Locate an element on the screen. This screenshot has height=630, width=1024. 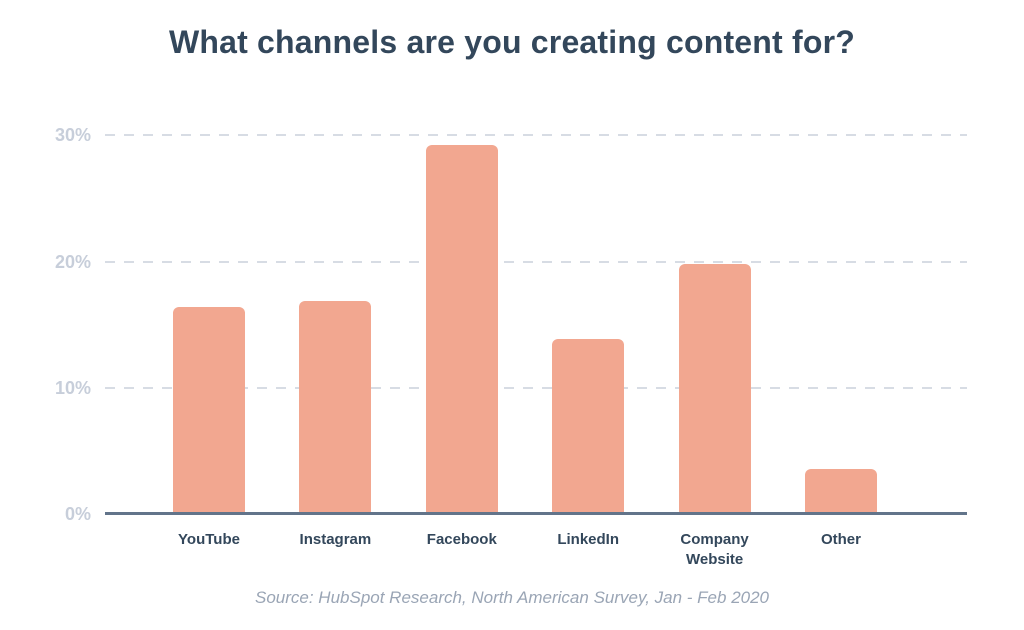
bar-company-website is located at coordinates (714, 389).